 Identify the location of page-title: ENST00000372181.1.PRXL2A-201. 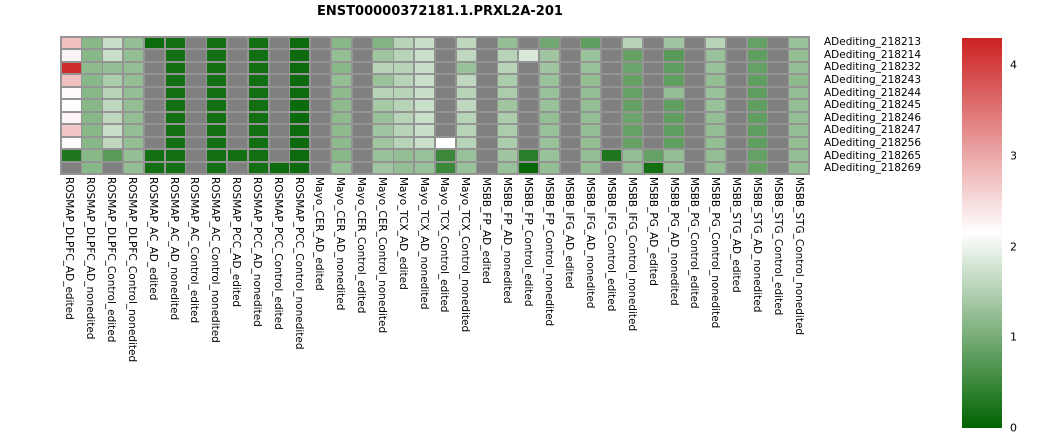
(440, 11).